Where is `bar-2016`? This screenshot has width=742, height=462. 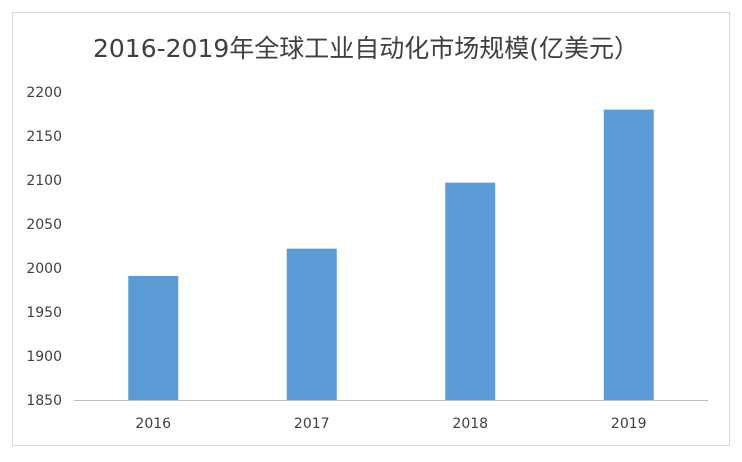 bar-2016 is located at coordinates (153, 337).